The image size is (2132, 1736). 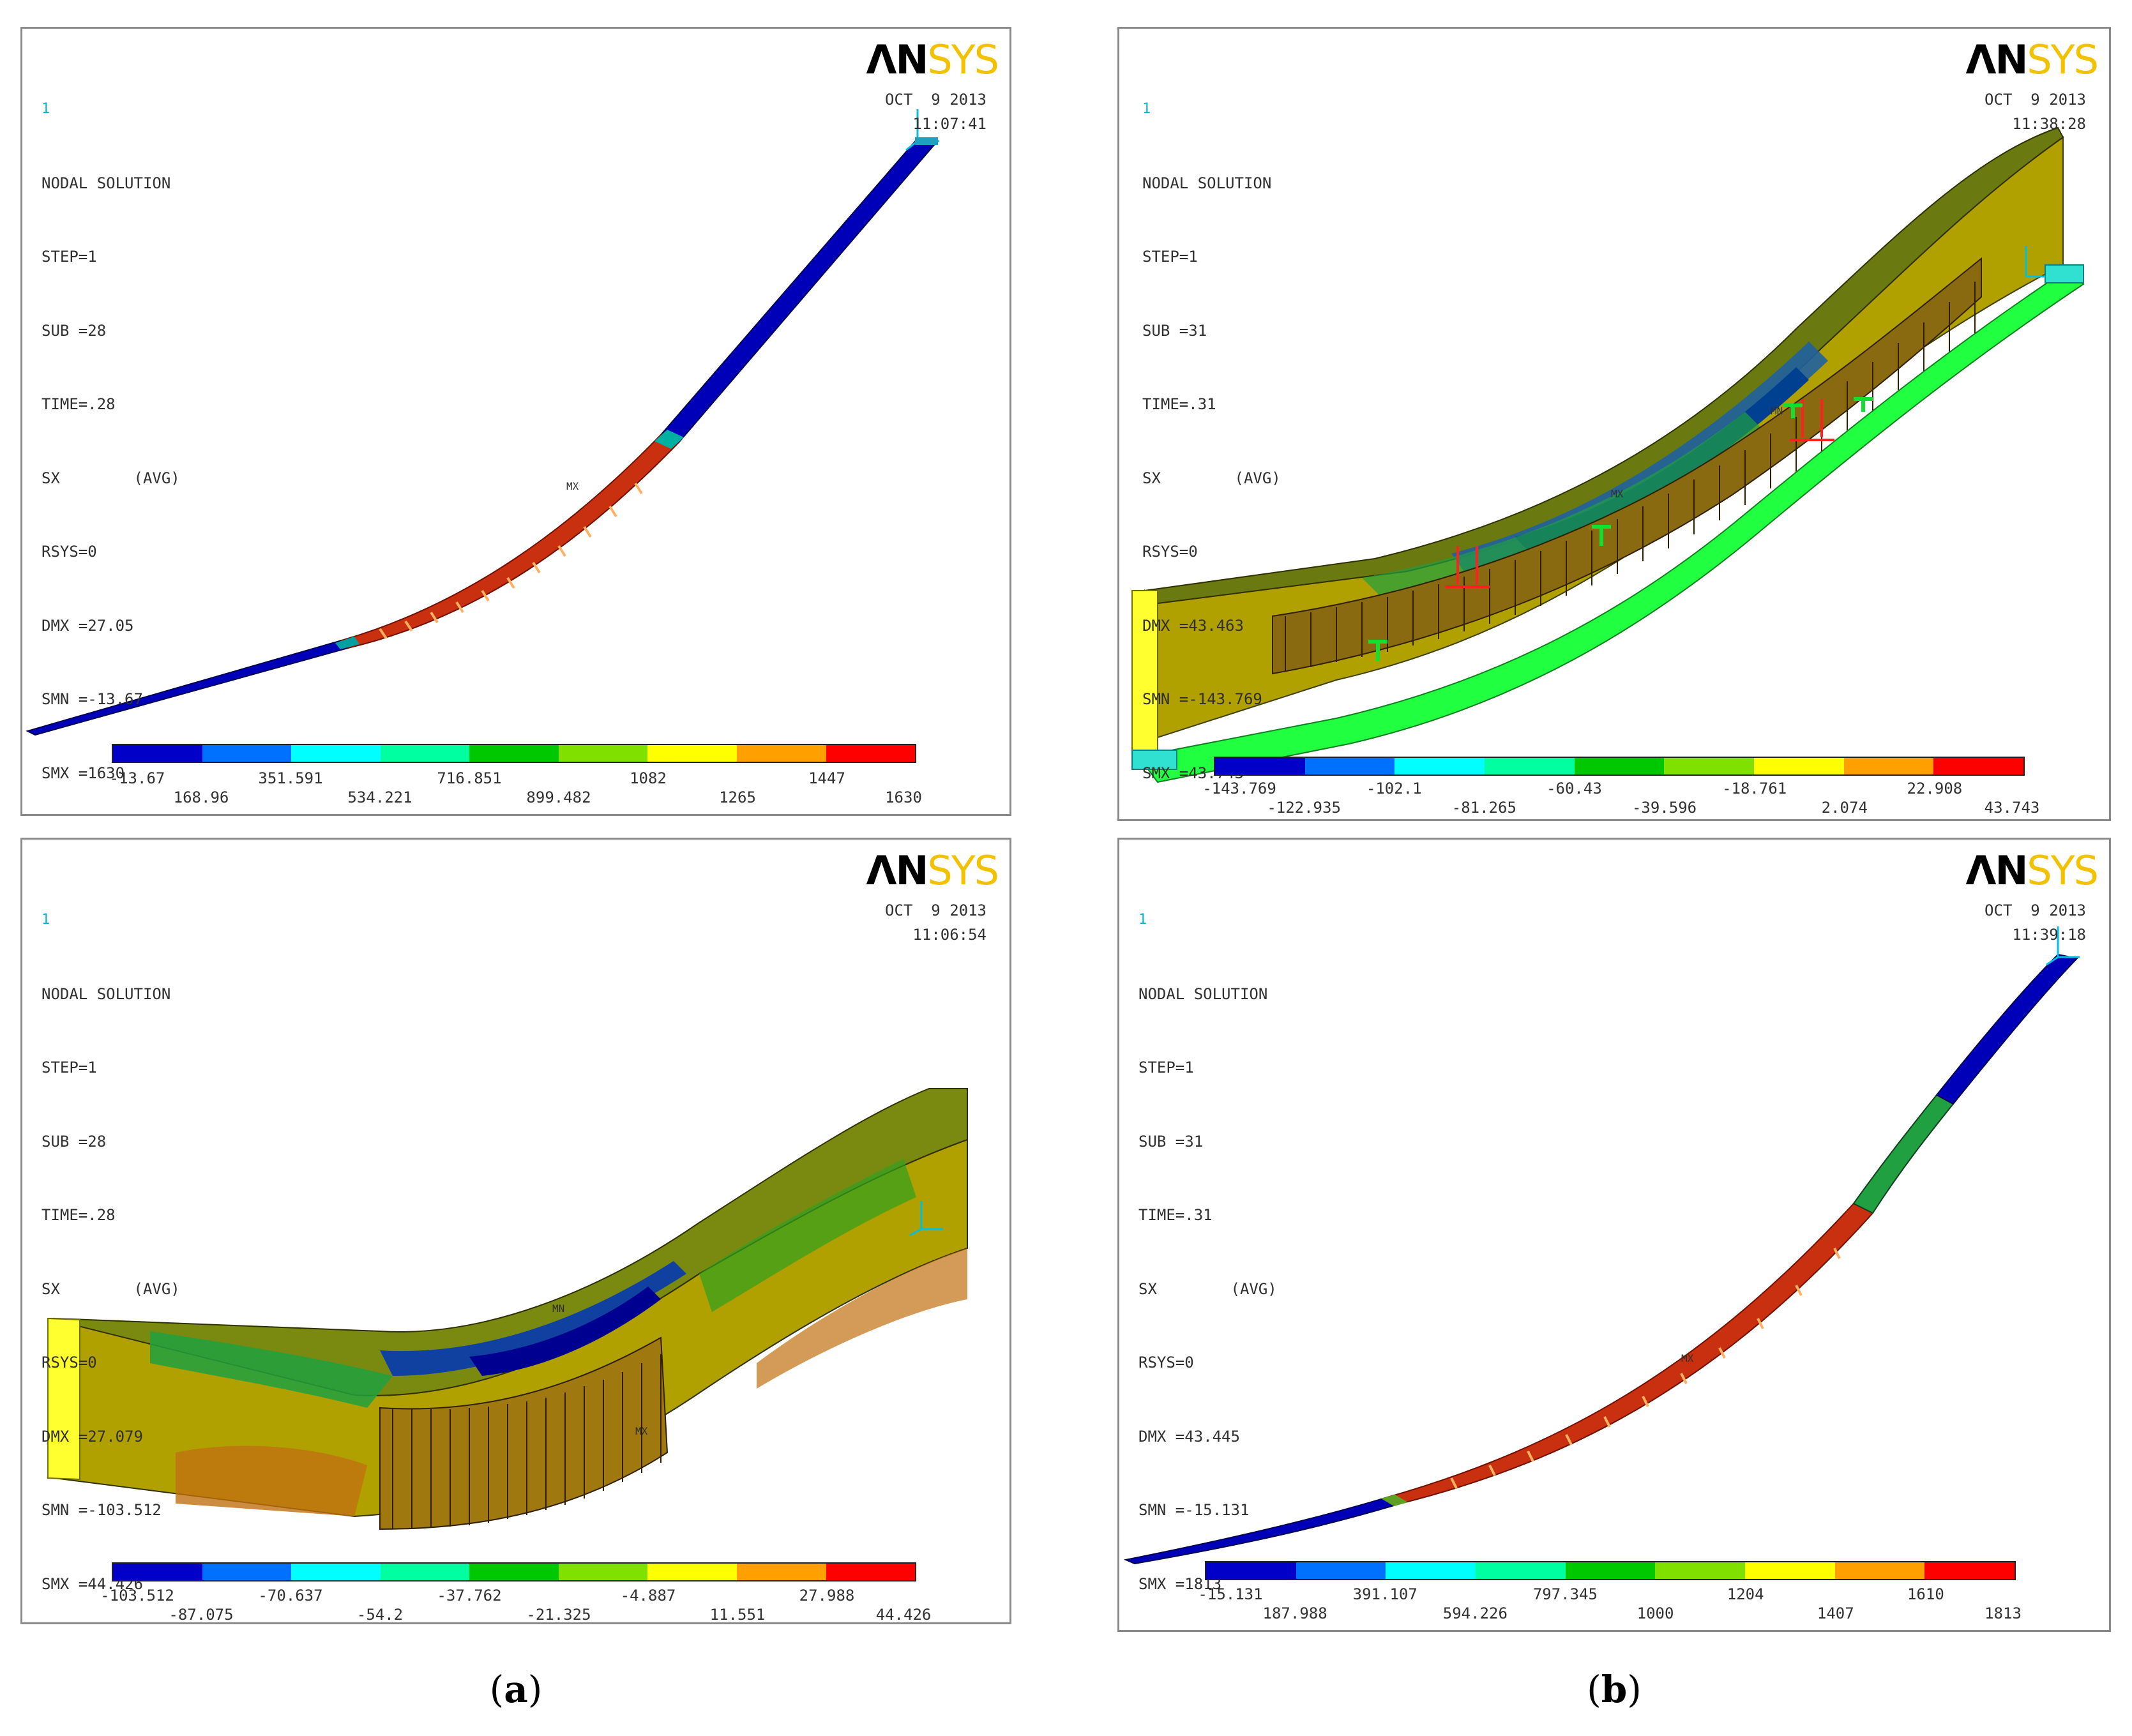 I want to click on color-bar-label-top: -15.131, so click(x=1230, y=1594).